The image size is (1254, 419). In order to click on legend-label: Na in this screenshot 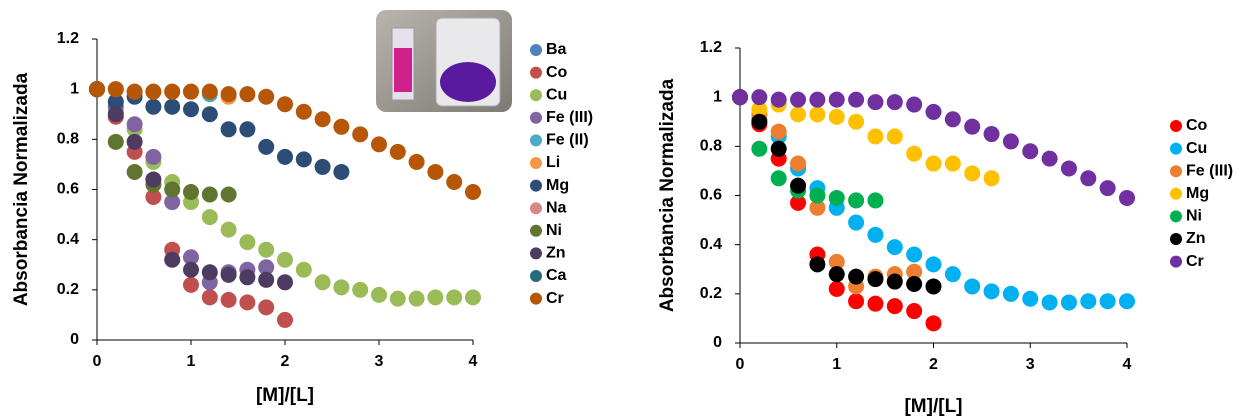, I will do `click(556, 207)`.